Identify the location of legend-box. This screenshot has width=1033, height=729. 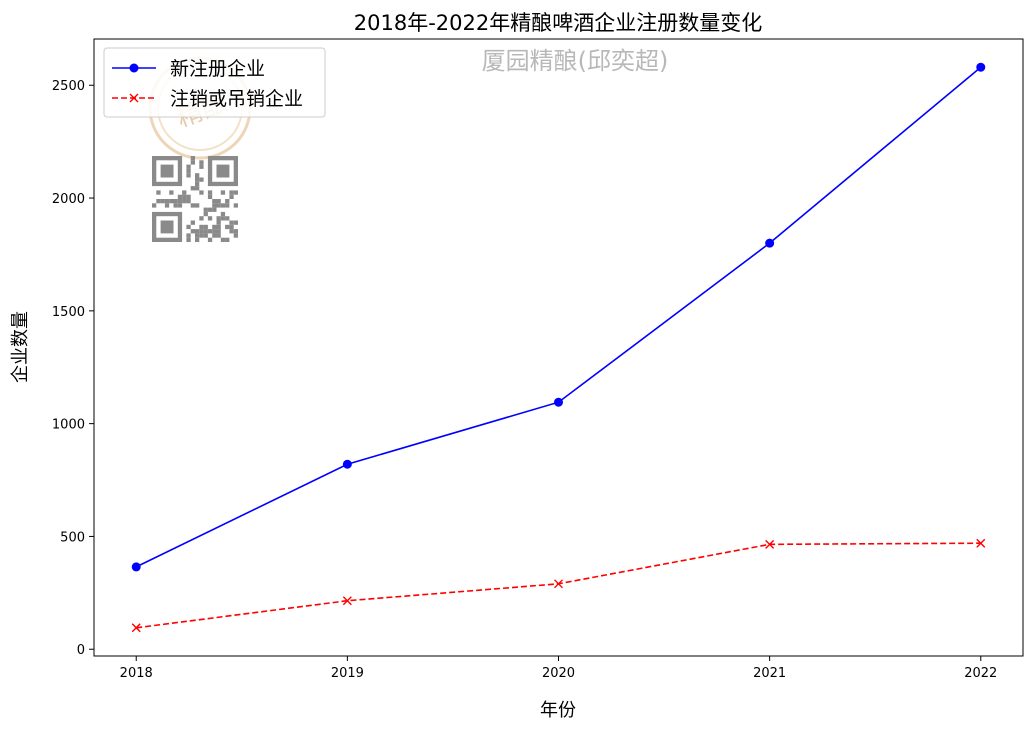
(214, 82).